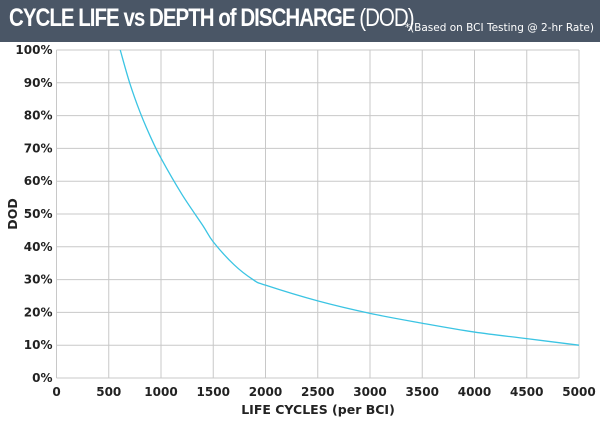 Image resolution: width=600 pixels, height=435 pixels. What do you see at coordinates (38, 312) in the screenshot?
I see `y-tick-label: 20%` at bounding box center [38, 312].